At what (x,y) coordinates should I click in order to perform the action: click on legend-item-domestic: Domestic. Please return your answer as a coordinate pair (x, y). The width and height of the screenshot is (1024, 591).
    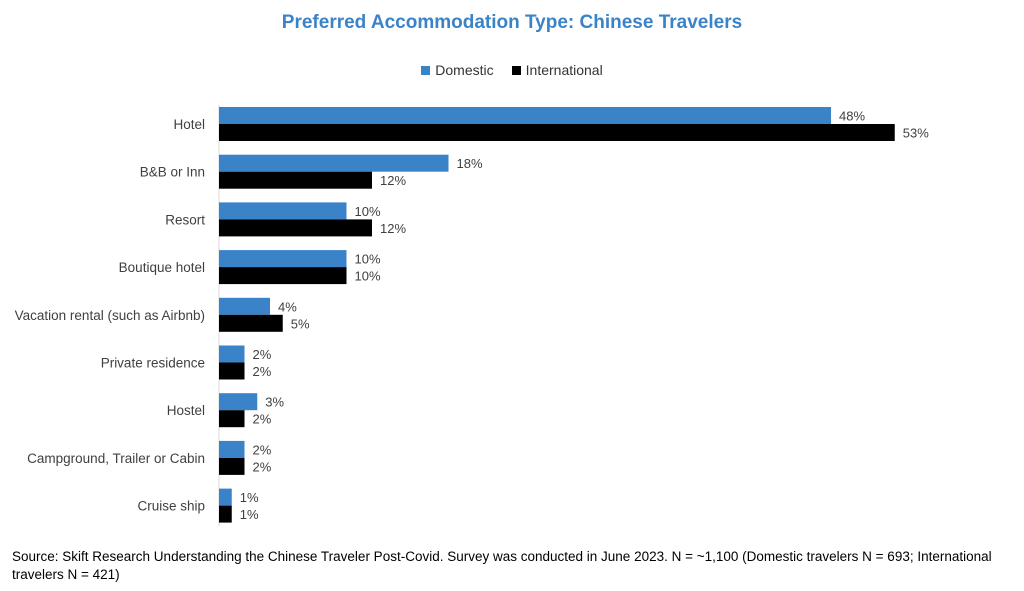
    Looking at the image, I should click on (457, 70).